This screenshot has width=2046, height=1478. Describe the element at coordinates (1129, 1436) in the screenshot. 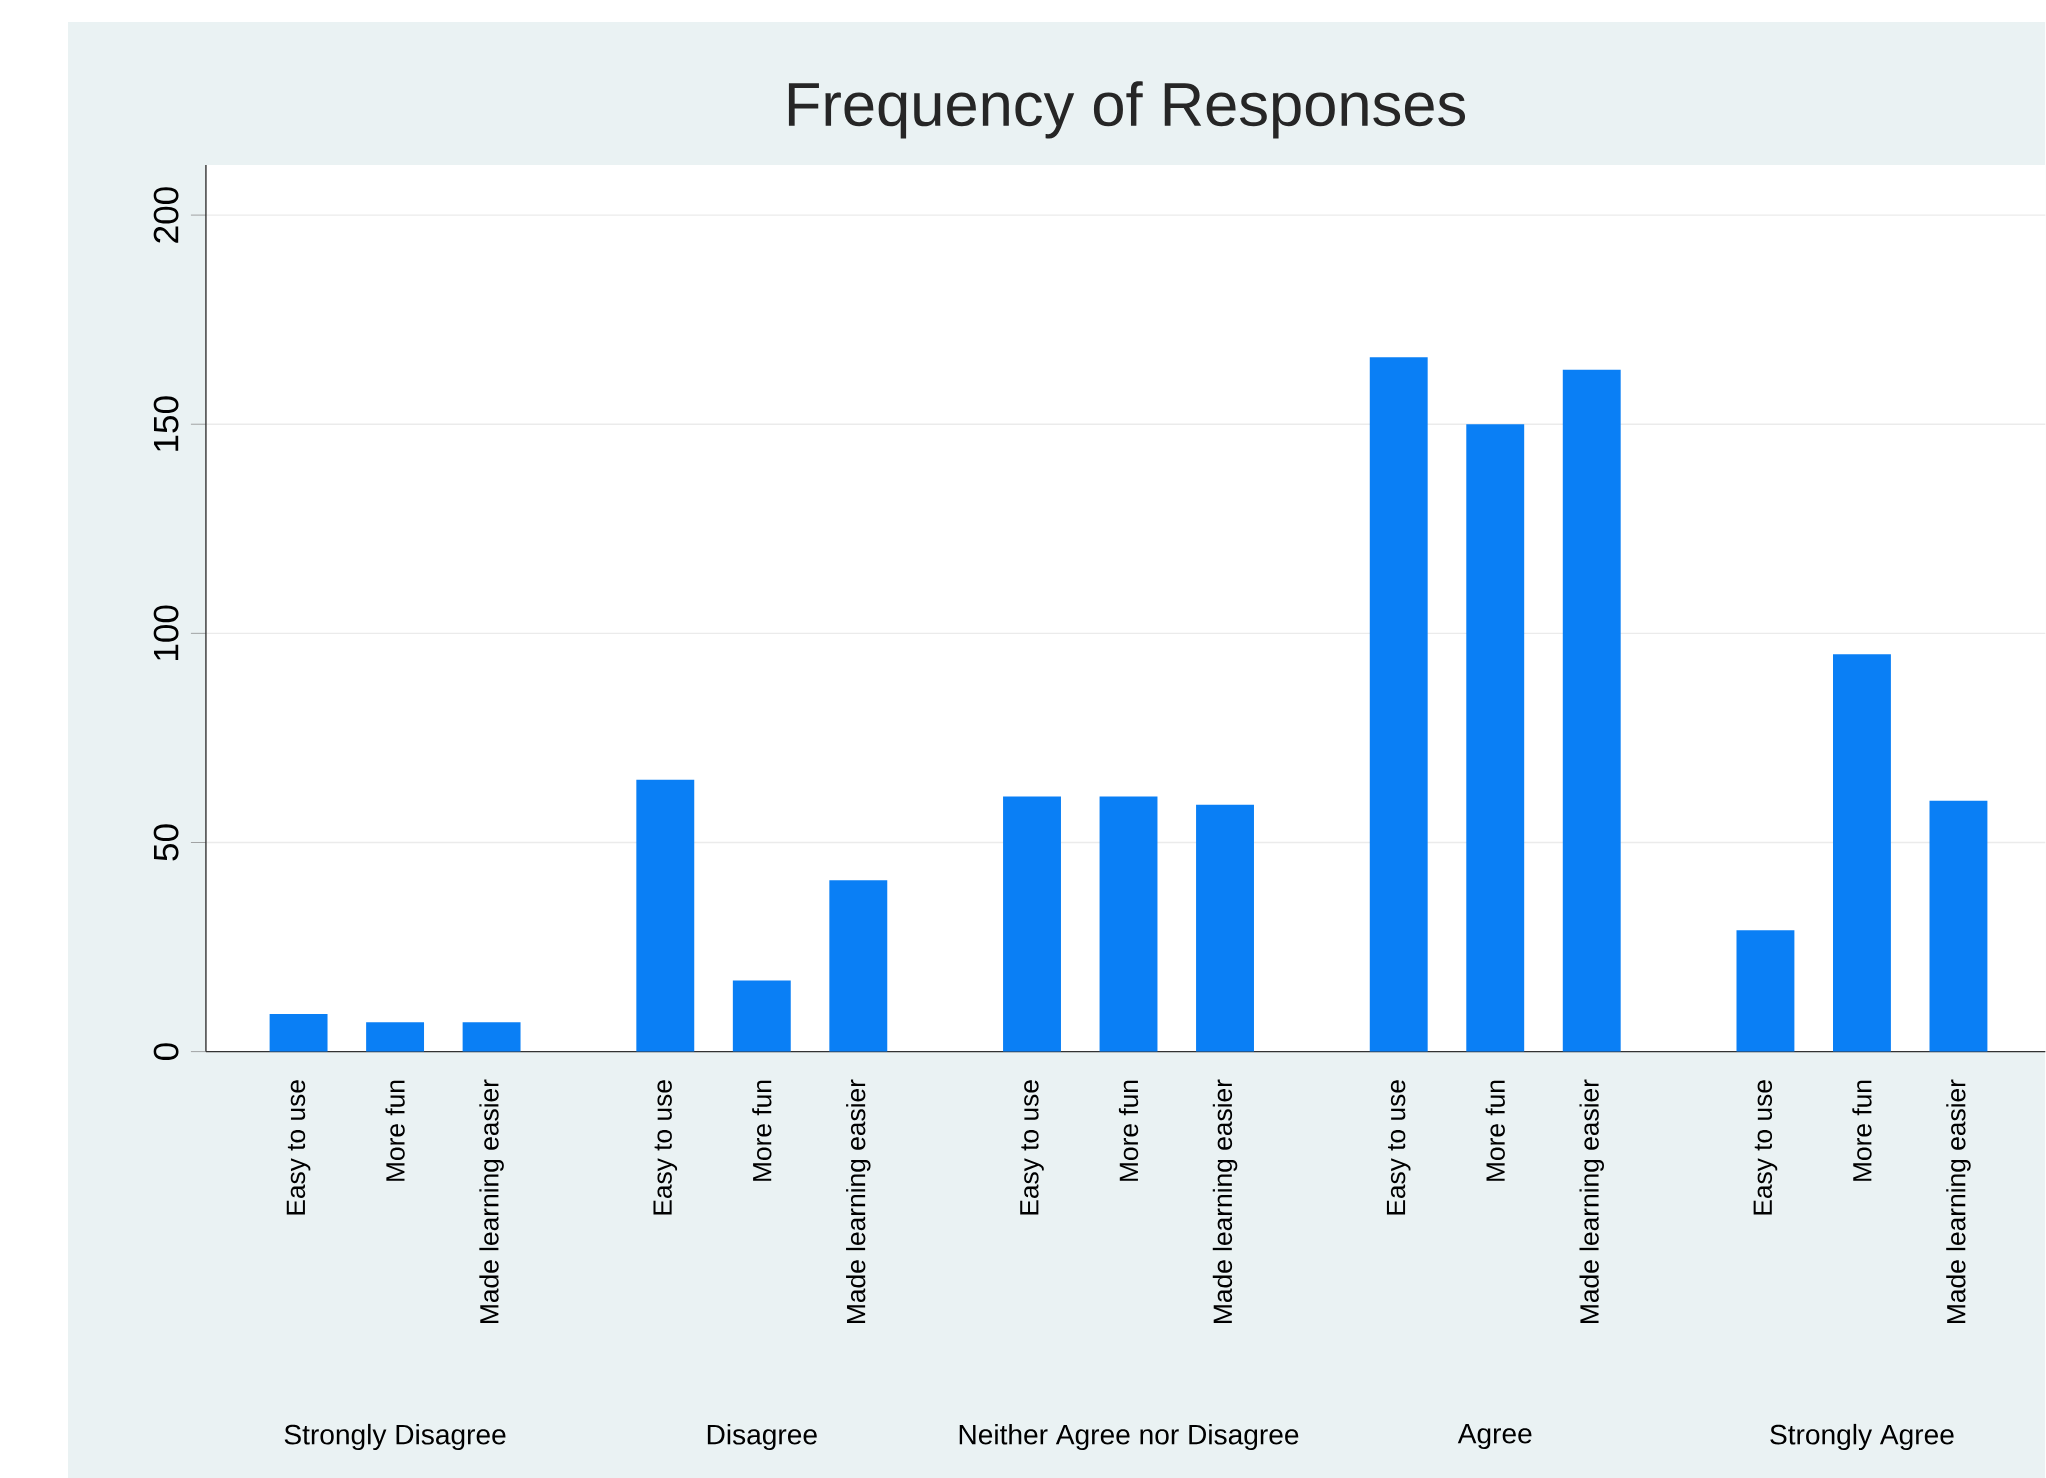

I see `text: Neither Agree nor Disagree` at that location.